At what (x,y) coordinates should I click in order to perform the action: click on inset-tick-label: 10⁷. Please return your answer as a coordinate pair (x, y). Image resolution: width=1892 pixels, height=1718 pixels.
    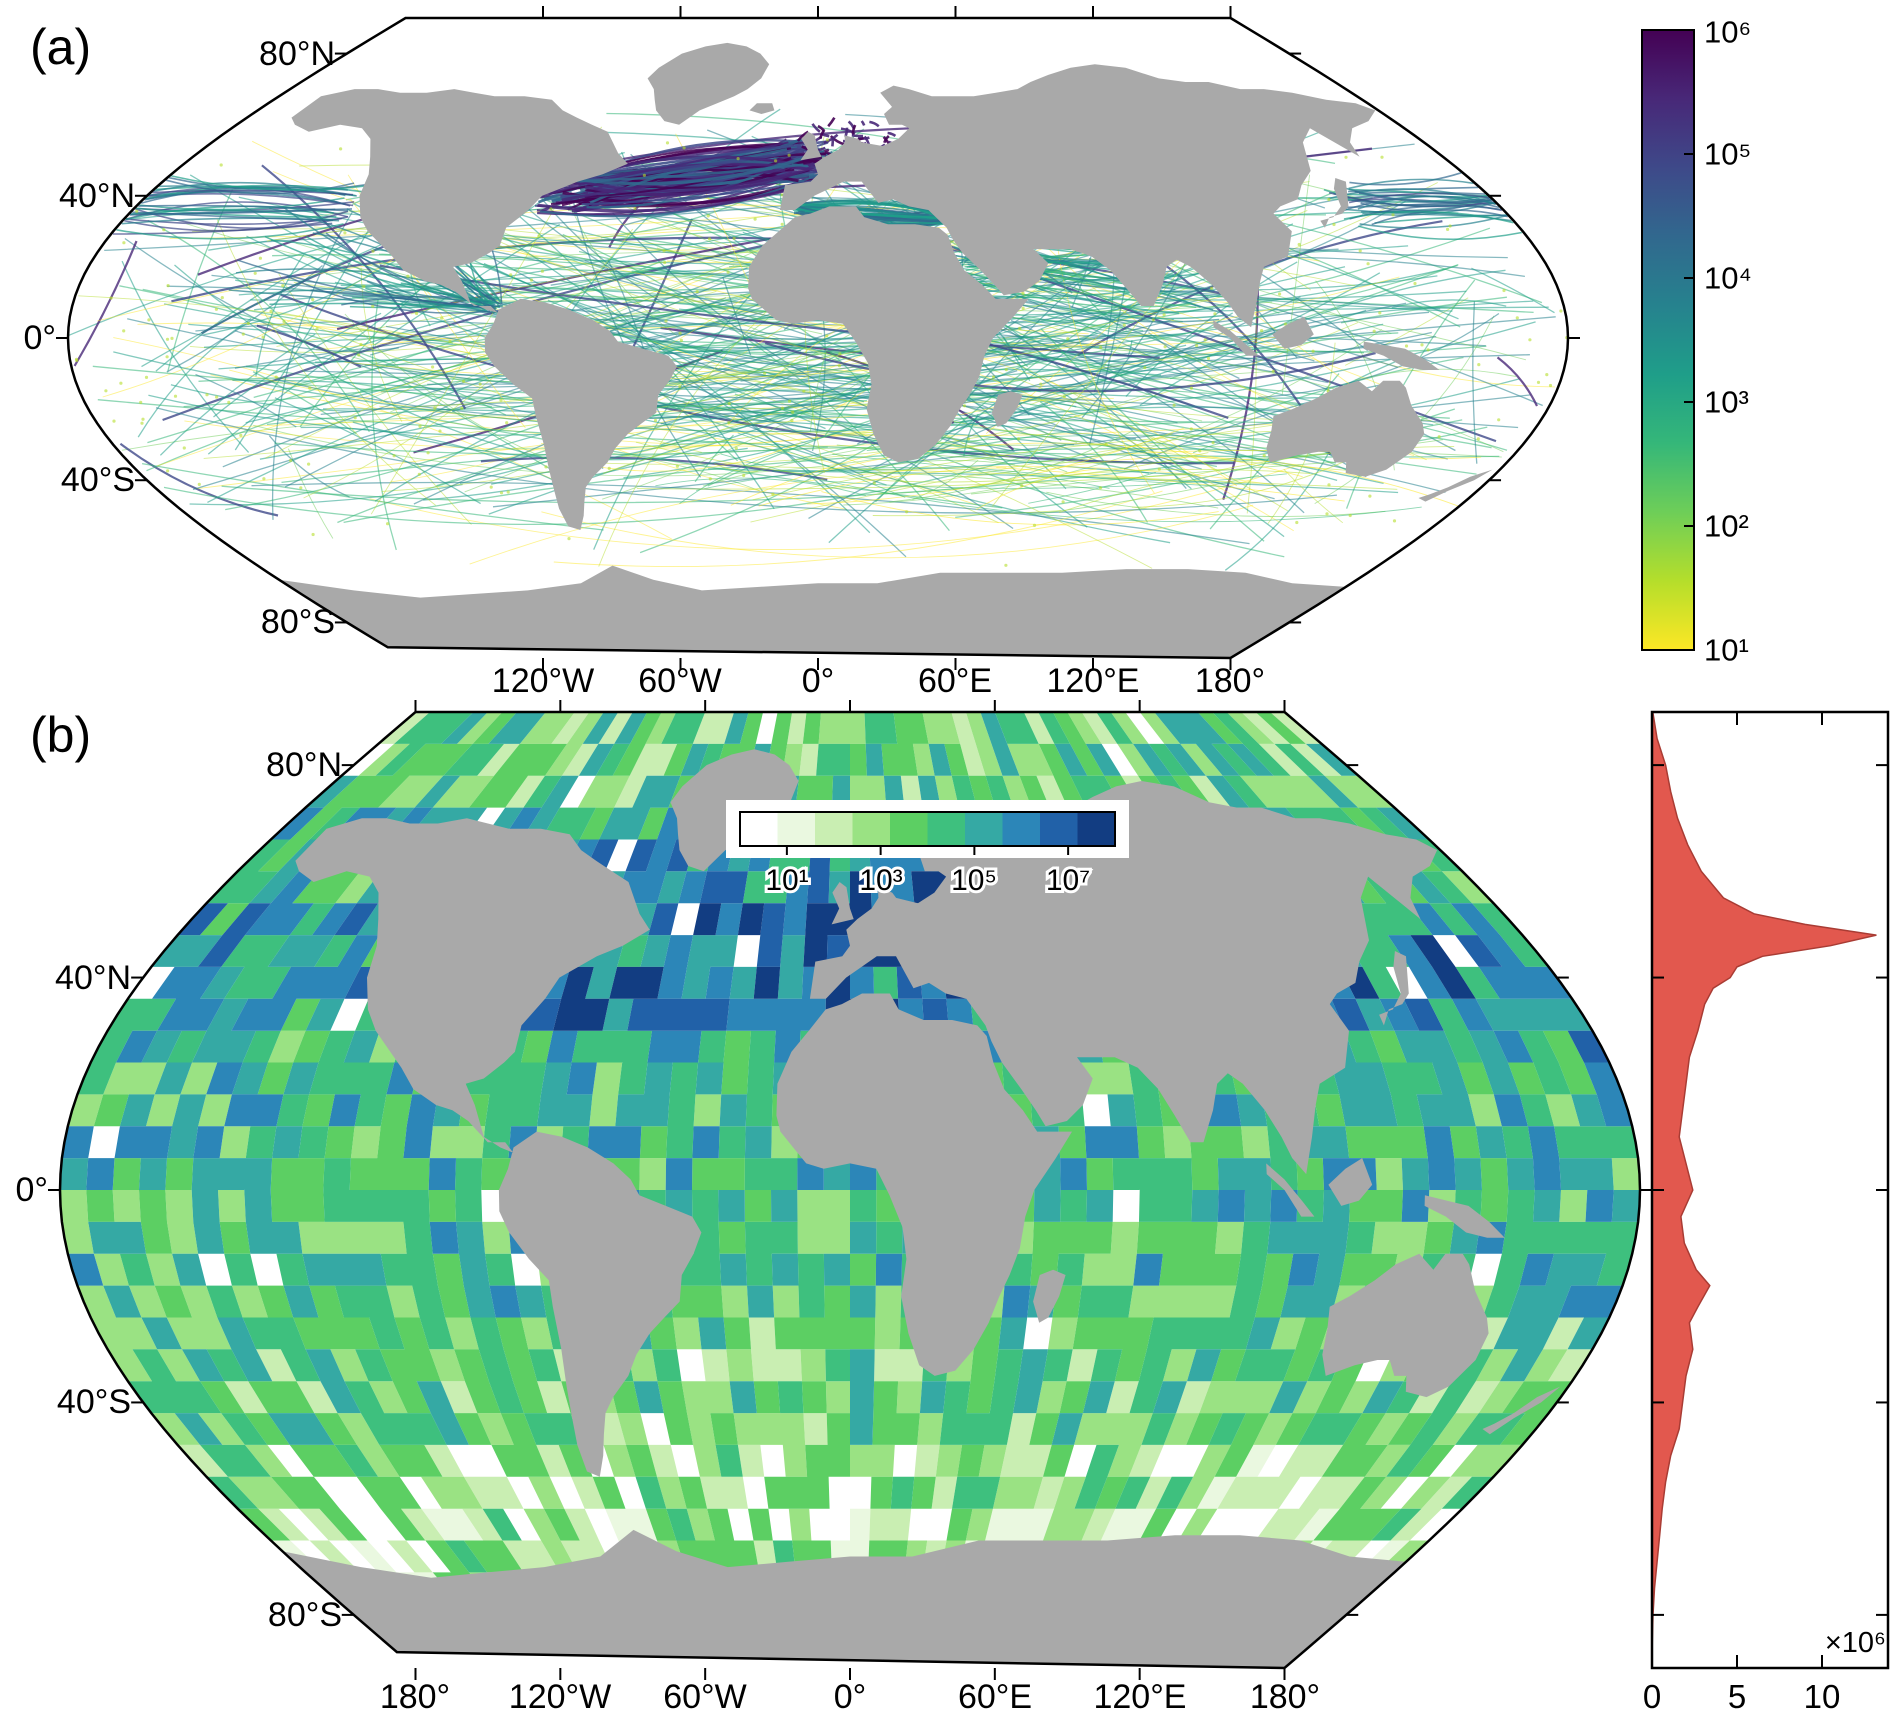
    Looking at the image, I should click on (1068, 880).